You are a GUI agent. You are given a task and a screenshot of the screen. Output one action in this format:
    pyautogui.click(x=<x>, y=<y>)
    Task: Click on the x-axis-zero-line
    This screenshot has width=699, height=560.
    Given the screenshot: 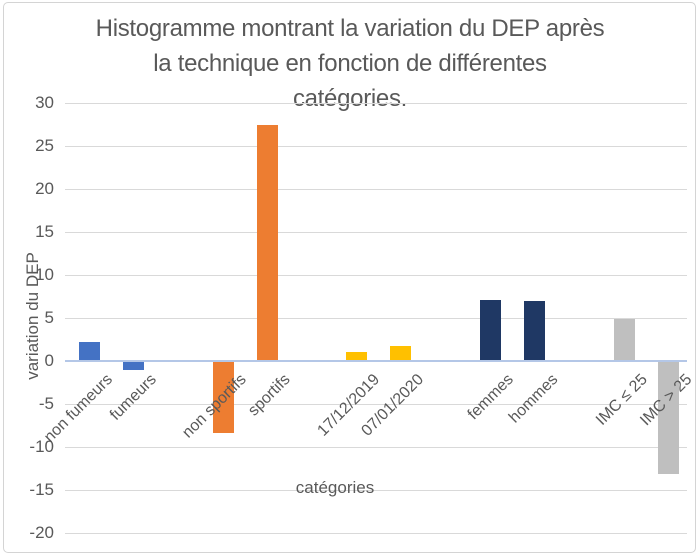 What is the action you would take?
    pyautogui.click(x=376, y=361)
    